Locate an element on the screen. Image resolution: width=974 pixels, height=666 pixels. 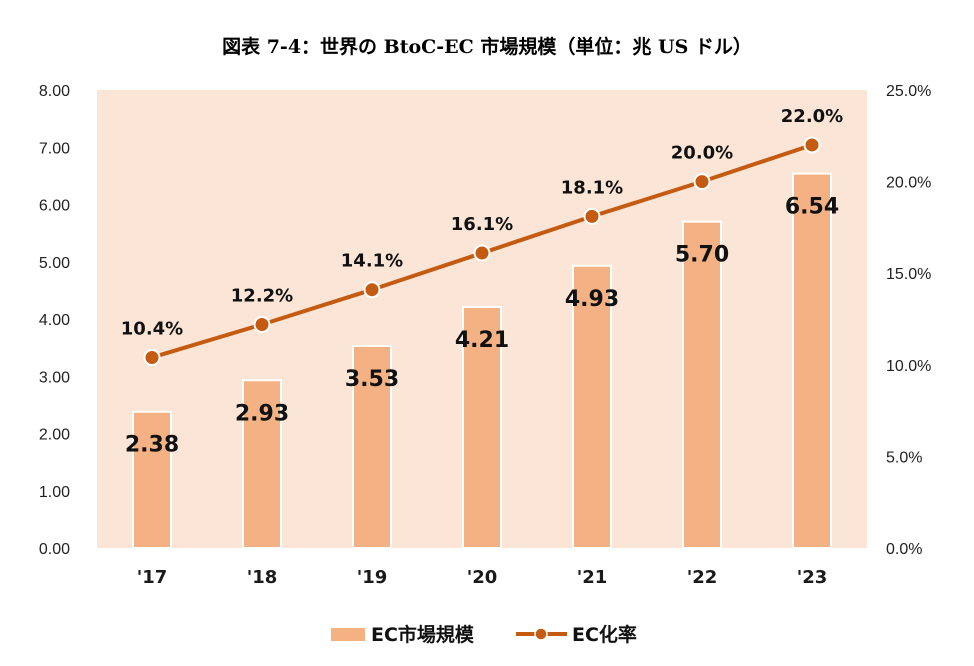
x-tick-label: '20 is located at coordinates (482, 577).